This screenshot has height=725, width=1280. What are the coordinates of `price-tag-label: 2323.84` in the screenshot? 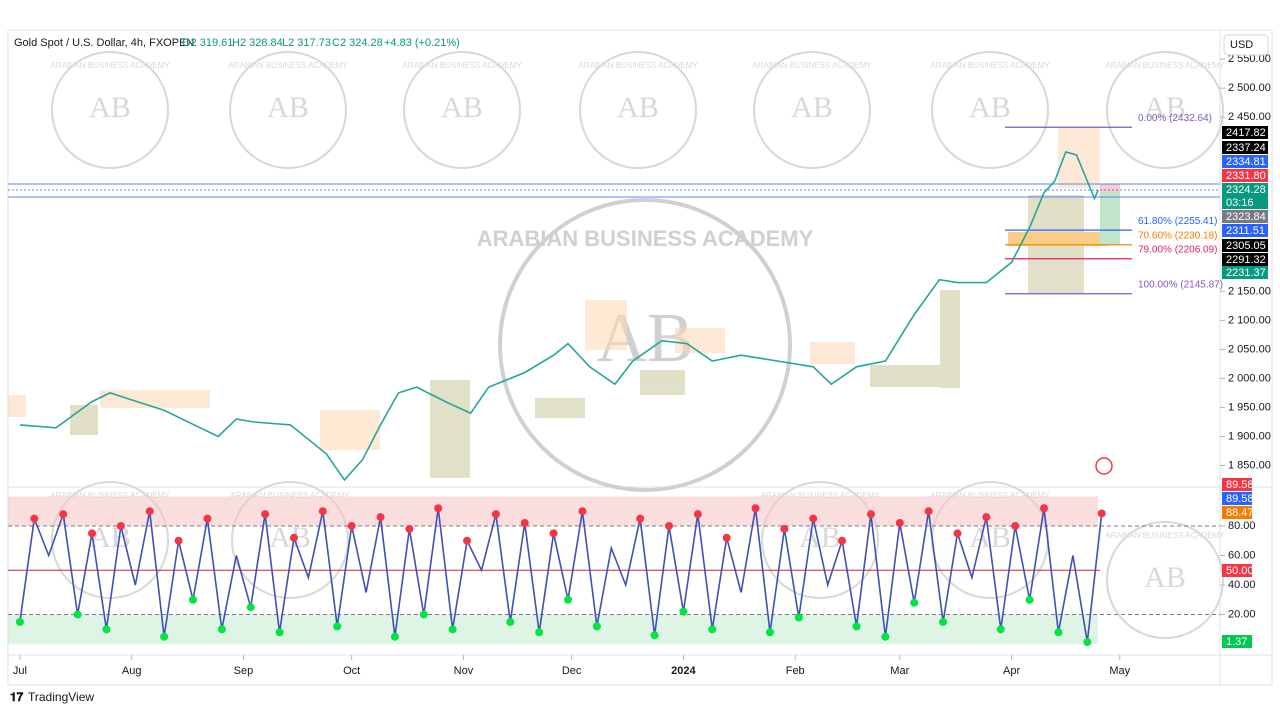 It's located at (1246, 217).